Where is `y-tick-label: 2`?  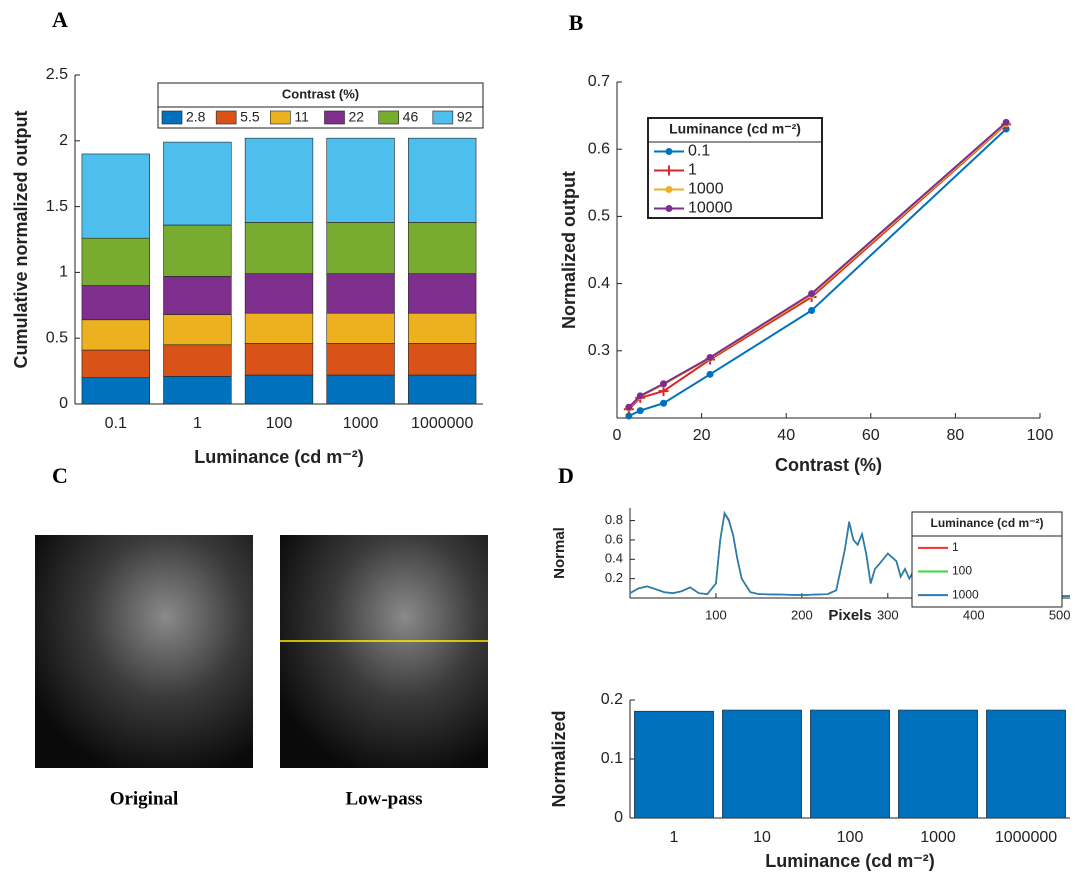 y-tick-label: 2 is located at coordinates (63, 140).